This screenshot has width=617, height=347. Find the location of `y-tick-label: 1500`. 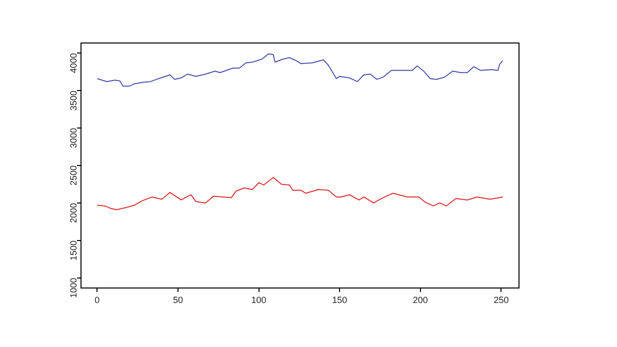

y-tick-label: 1500 is located at coordinates (73, 250).